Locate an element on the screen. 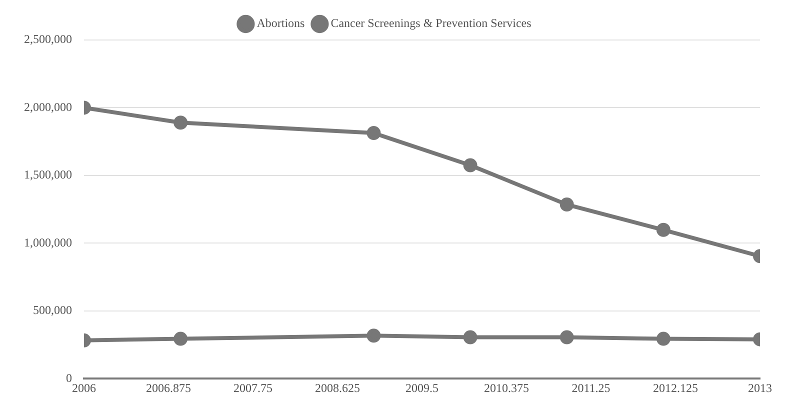 This screenshot has height=407, width=788. x-tick-label: 2009.5 is located at coordinates (422, 387).